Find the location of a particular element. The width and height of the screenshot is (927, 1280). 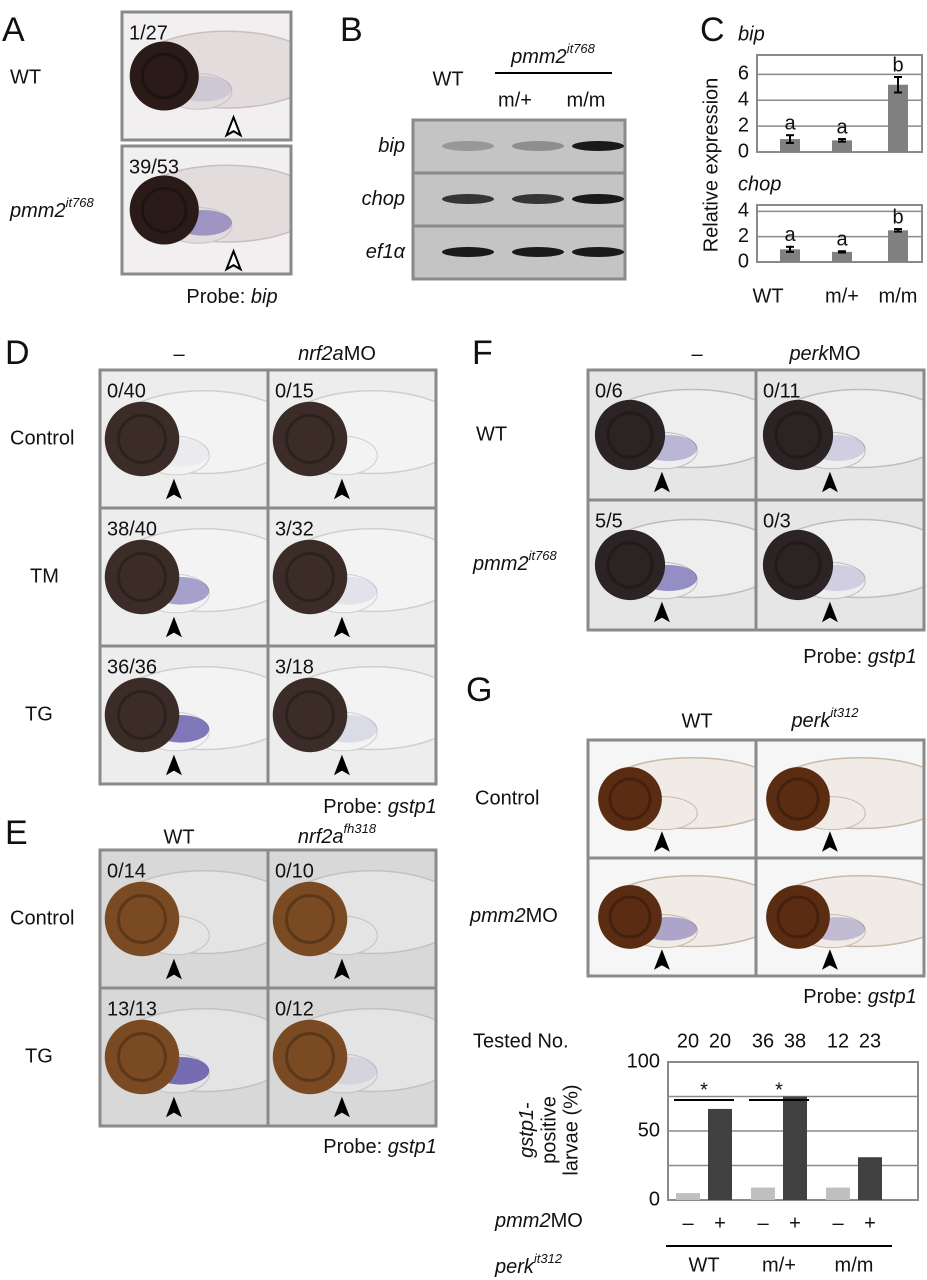

column-label: m/m is located at coordinates (586, 100).